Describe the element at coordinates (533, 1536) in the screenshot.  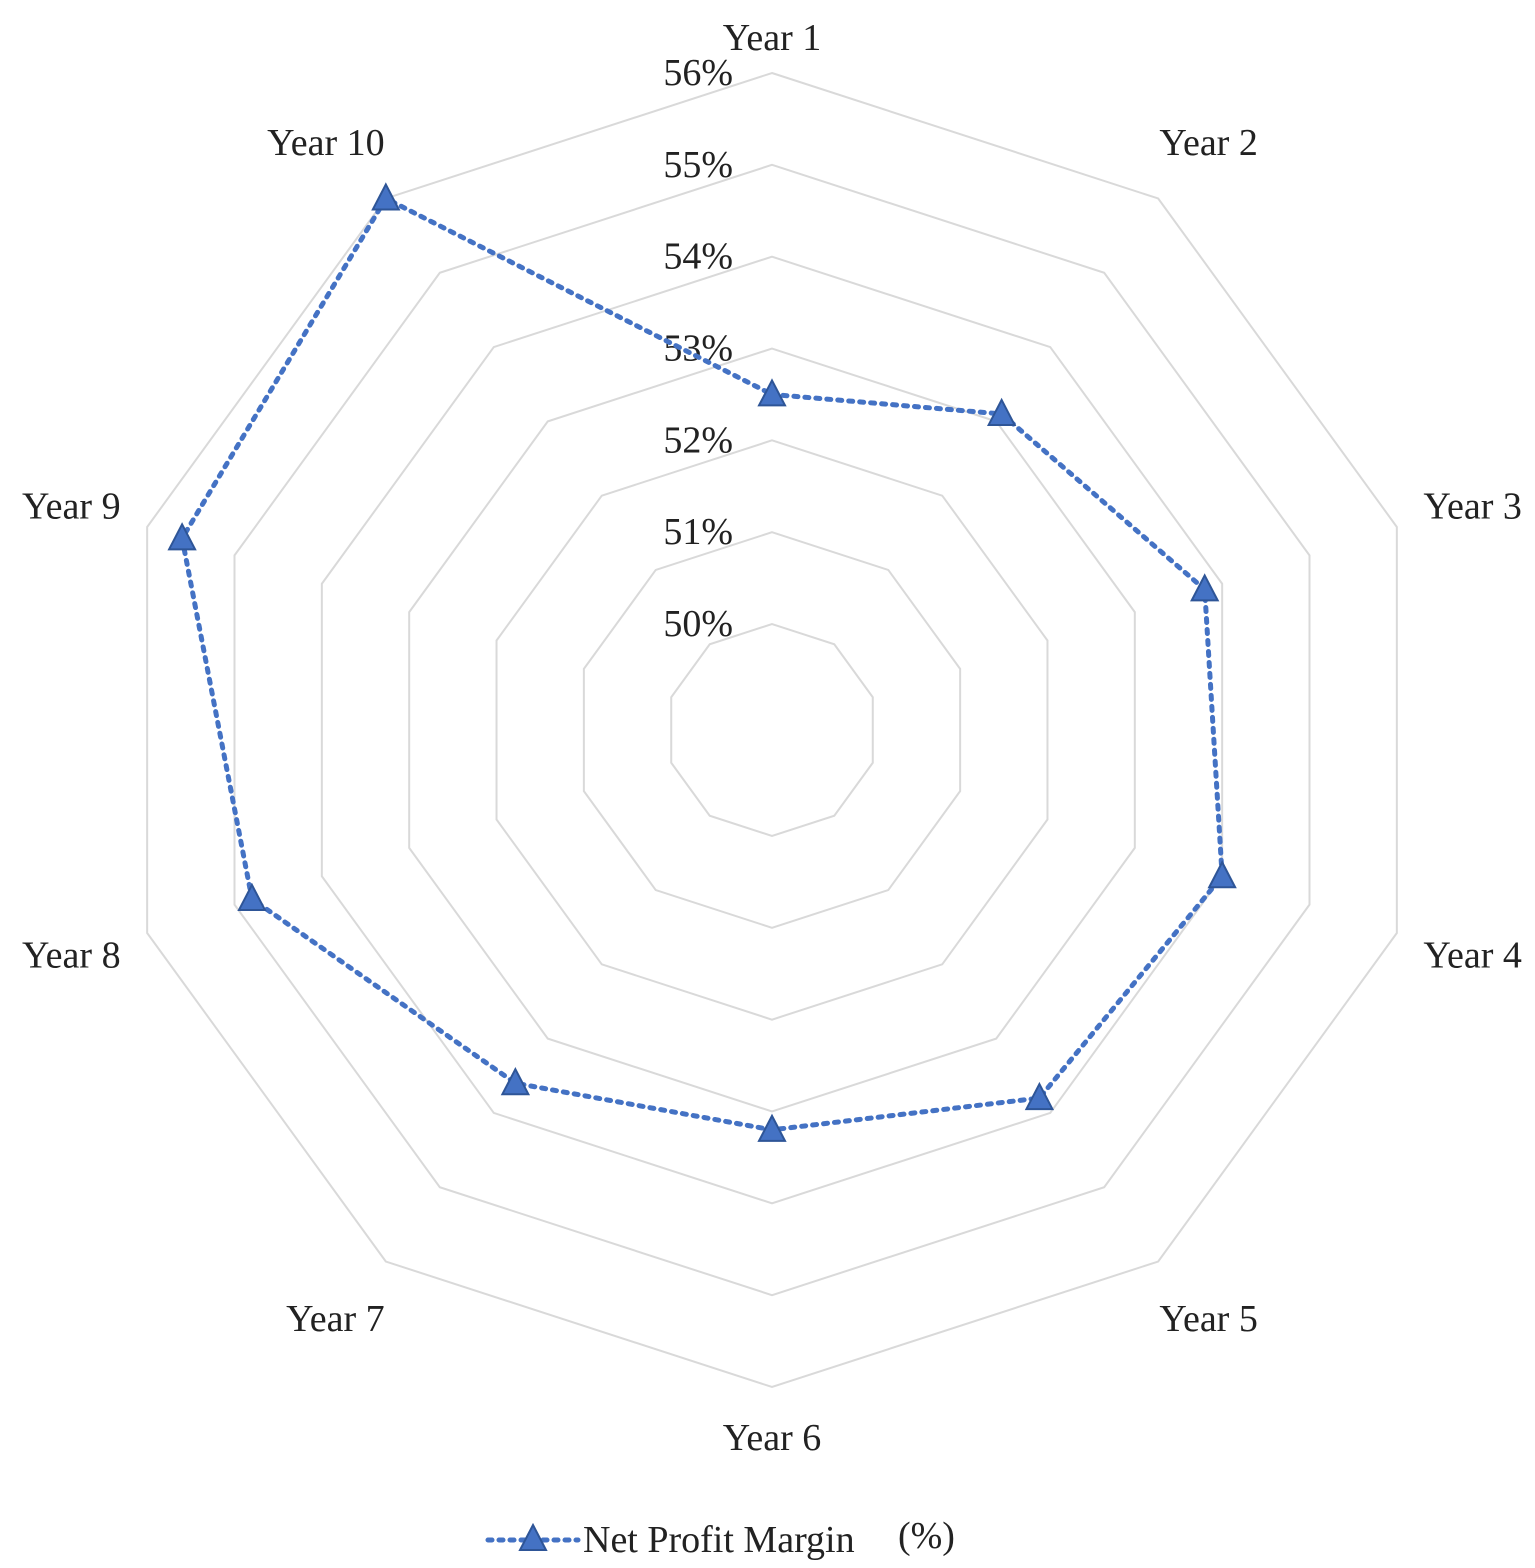
I see `legend-triangle-marker` at that location.